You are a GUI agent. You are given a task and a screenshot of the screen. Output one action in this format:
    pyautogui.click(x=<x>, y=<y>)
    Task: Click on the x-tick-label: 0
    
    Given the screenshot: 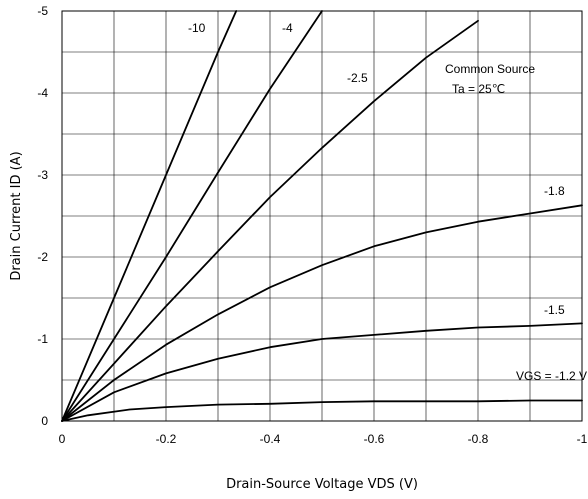 What is the action you would take?
    pyautogui.click(x=62, y=439)
    